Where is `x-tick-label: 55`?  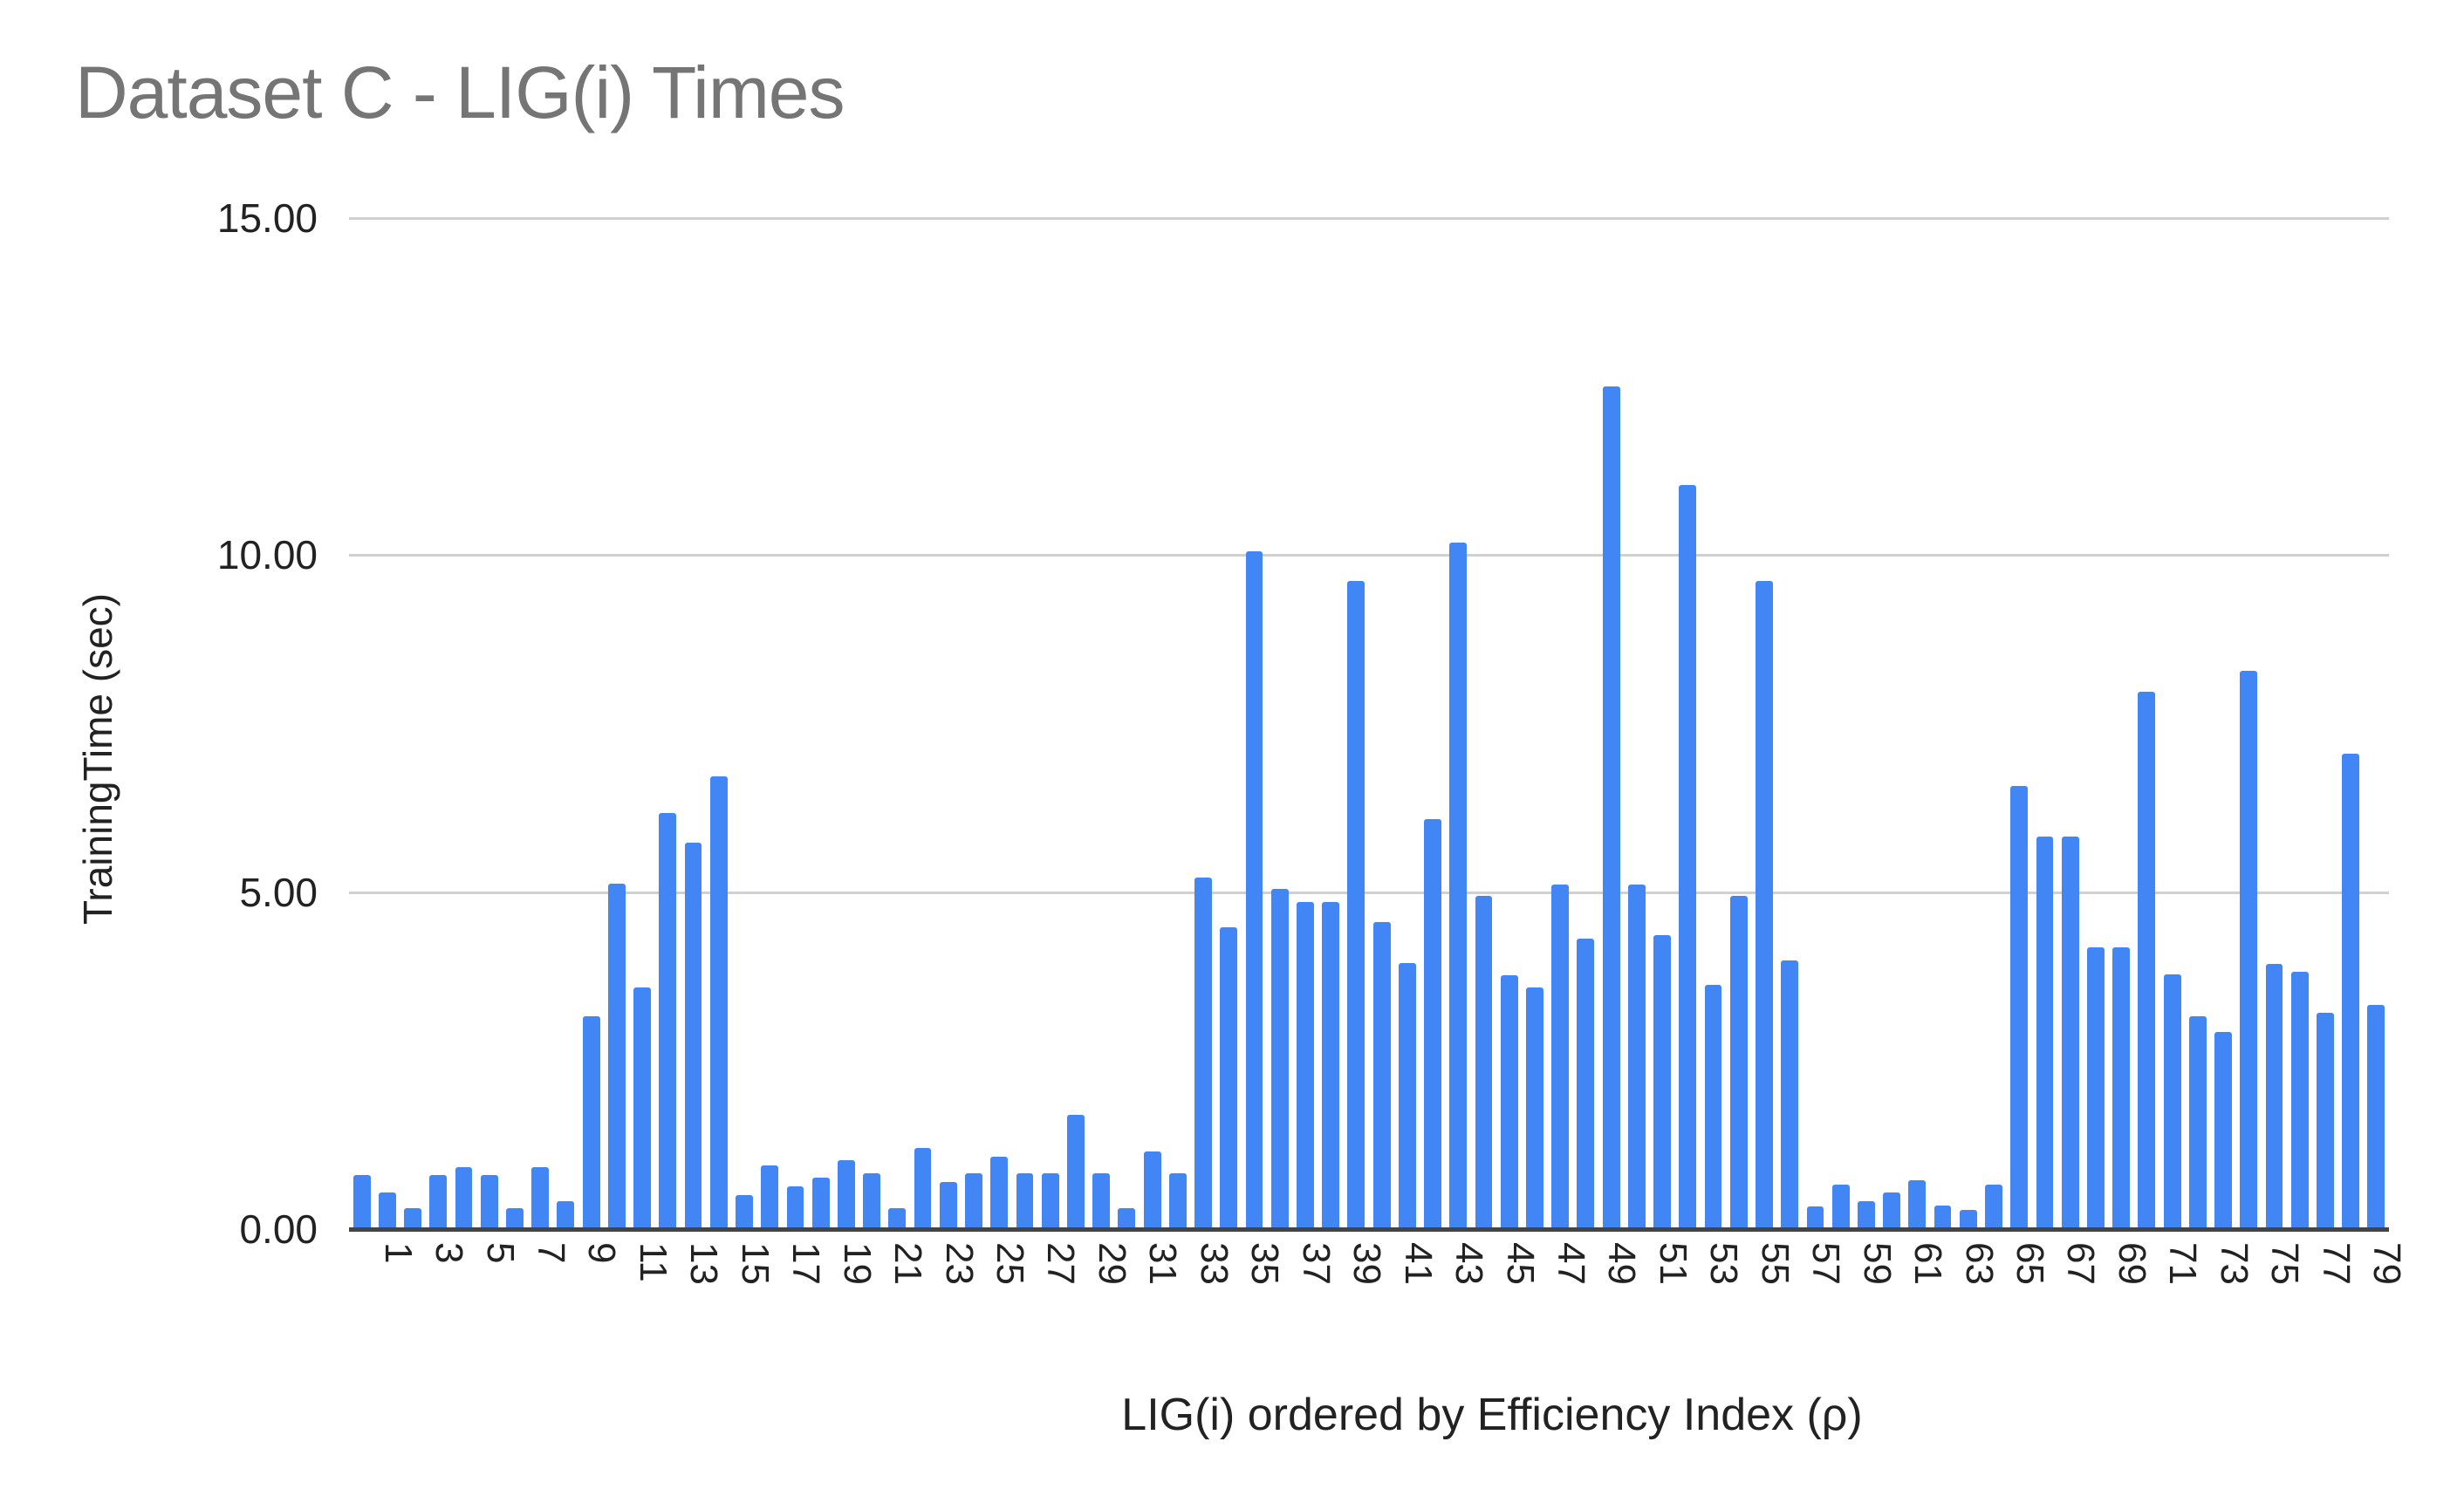
x-tick-label: 55 is located at coordinates (1775, 1263).